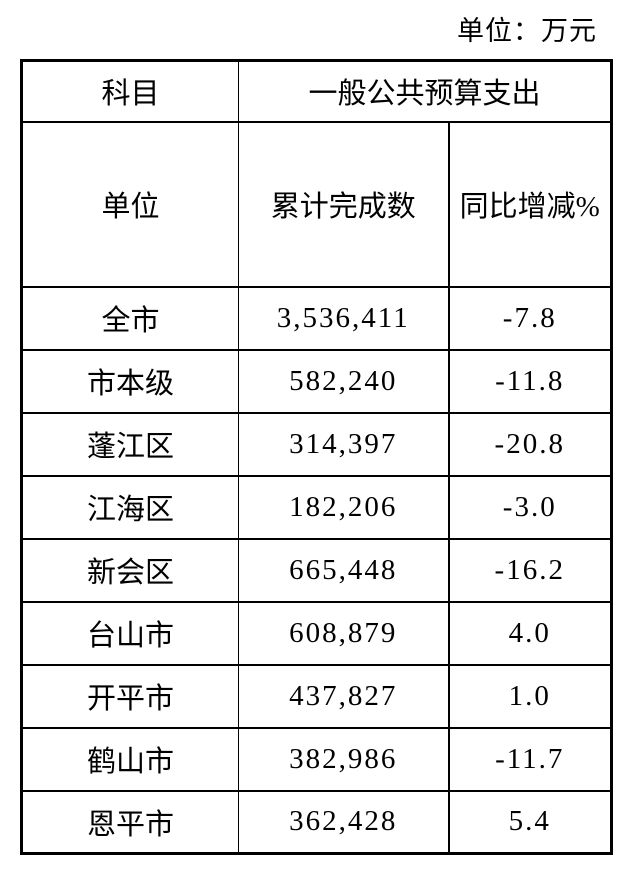 This screenshot has height=886, width=632. Describe the element at coordinates (529, 822) in the screenshot. I see `yoy-value: 5.4` at that location.